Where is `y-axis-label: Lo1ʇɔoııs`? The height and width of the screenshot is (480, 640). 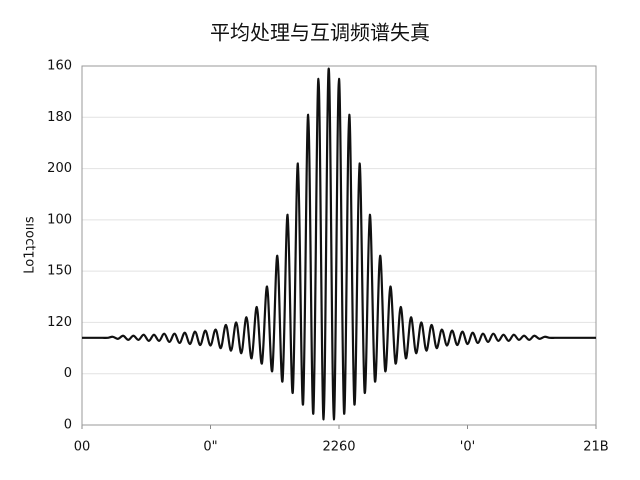 y-axis-label: Lo1ʇɔoııs is located at coordinates (30, 245).